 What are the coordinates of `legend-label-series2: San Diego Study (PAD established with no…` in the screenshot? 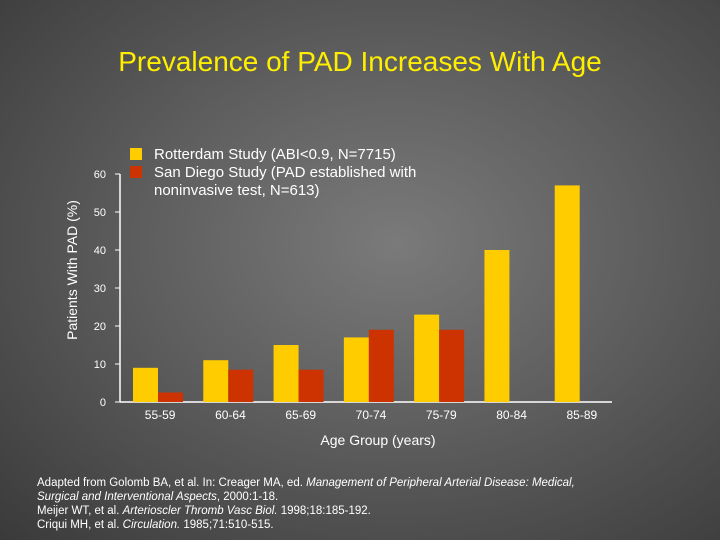 It's located at (285, 181).